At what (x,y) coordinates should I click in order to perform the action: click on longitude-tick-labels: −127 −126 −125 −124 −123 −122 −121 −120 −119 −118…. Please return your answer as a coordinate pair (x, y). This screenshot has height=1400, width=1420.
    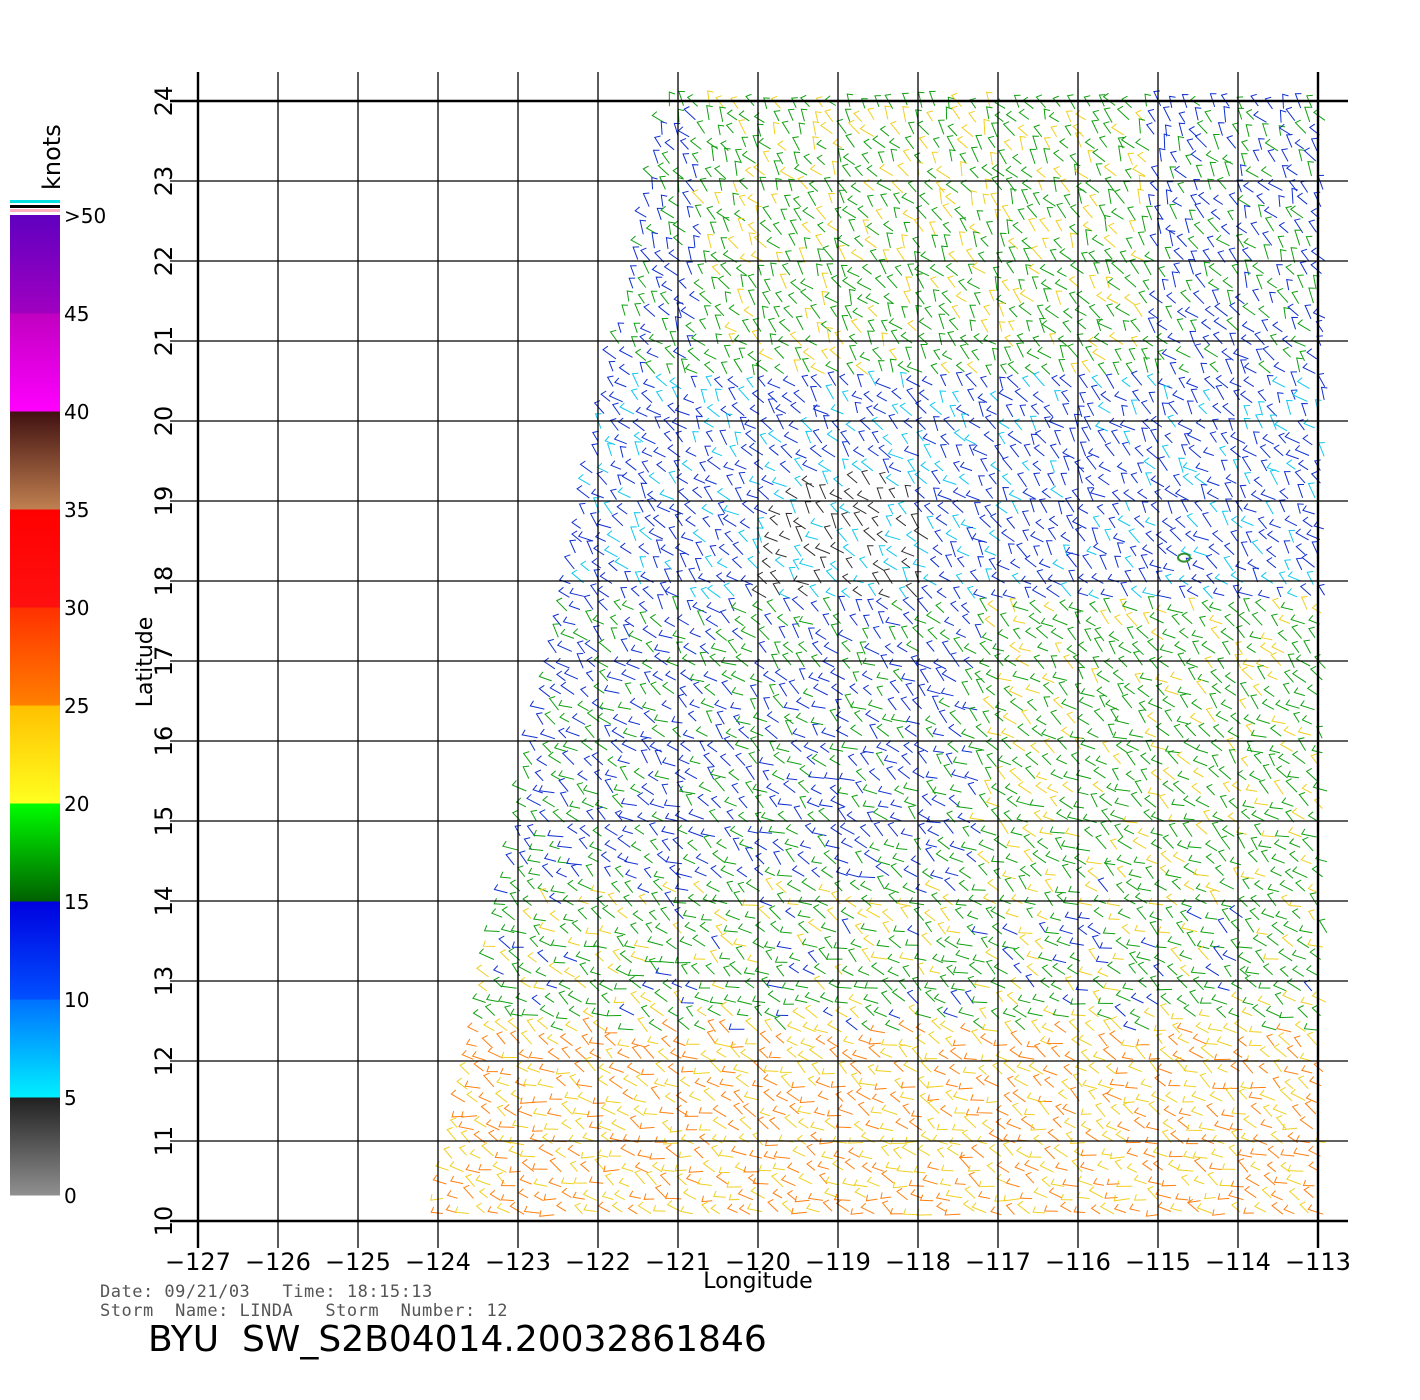
    Looking at the image, I should click on (758, 1262).